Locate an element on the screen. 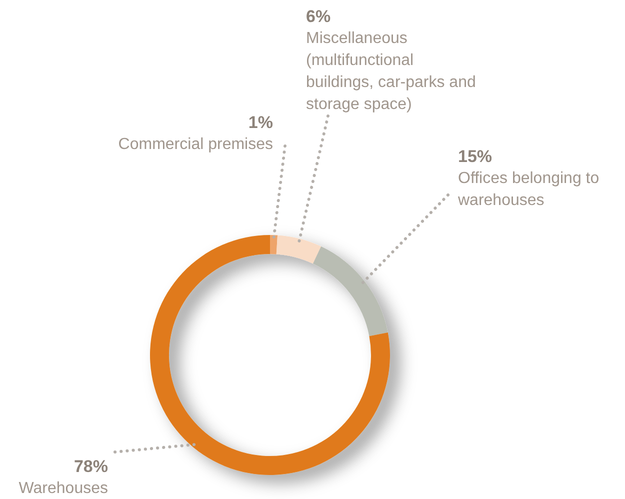 The height and width of the screenshot is (499, 625). slice-label: Miscellaneous (multifunctional buildings, car-parks and storage space) is located at coordinates (391, 71).